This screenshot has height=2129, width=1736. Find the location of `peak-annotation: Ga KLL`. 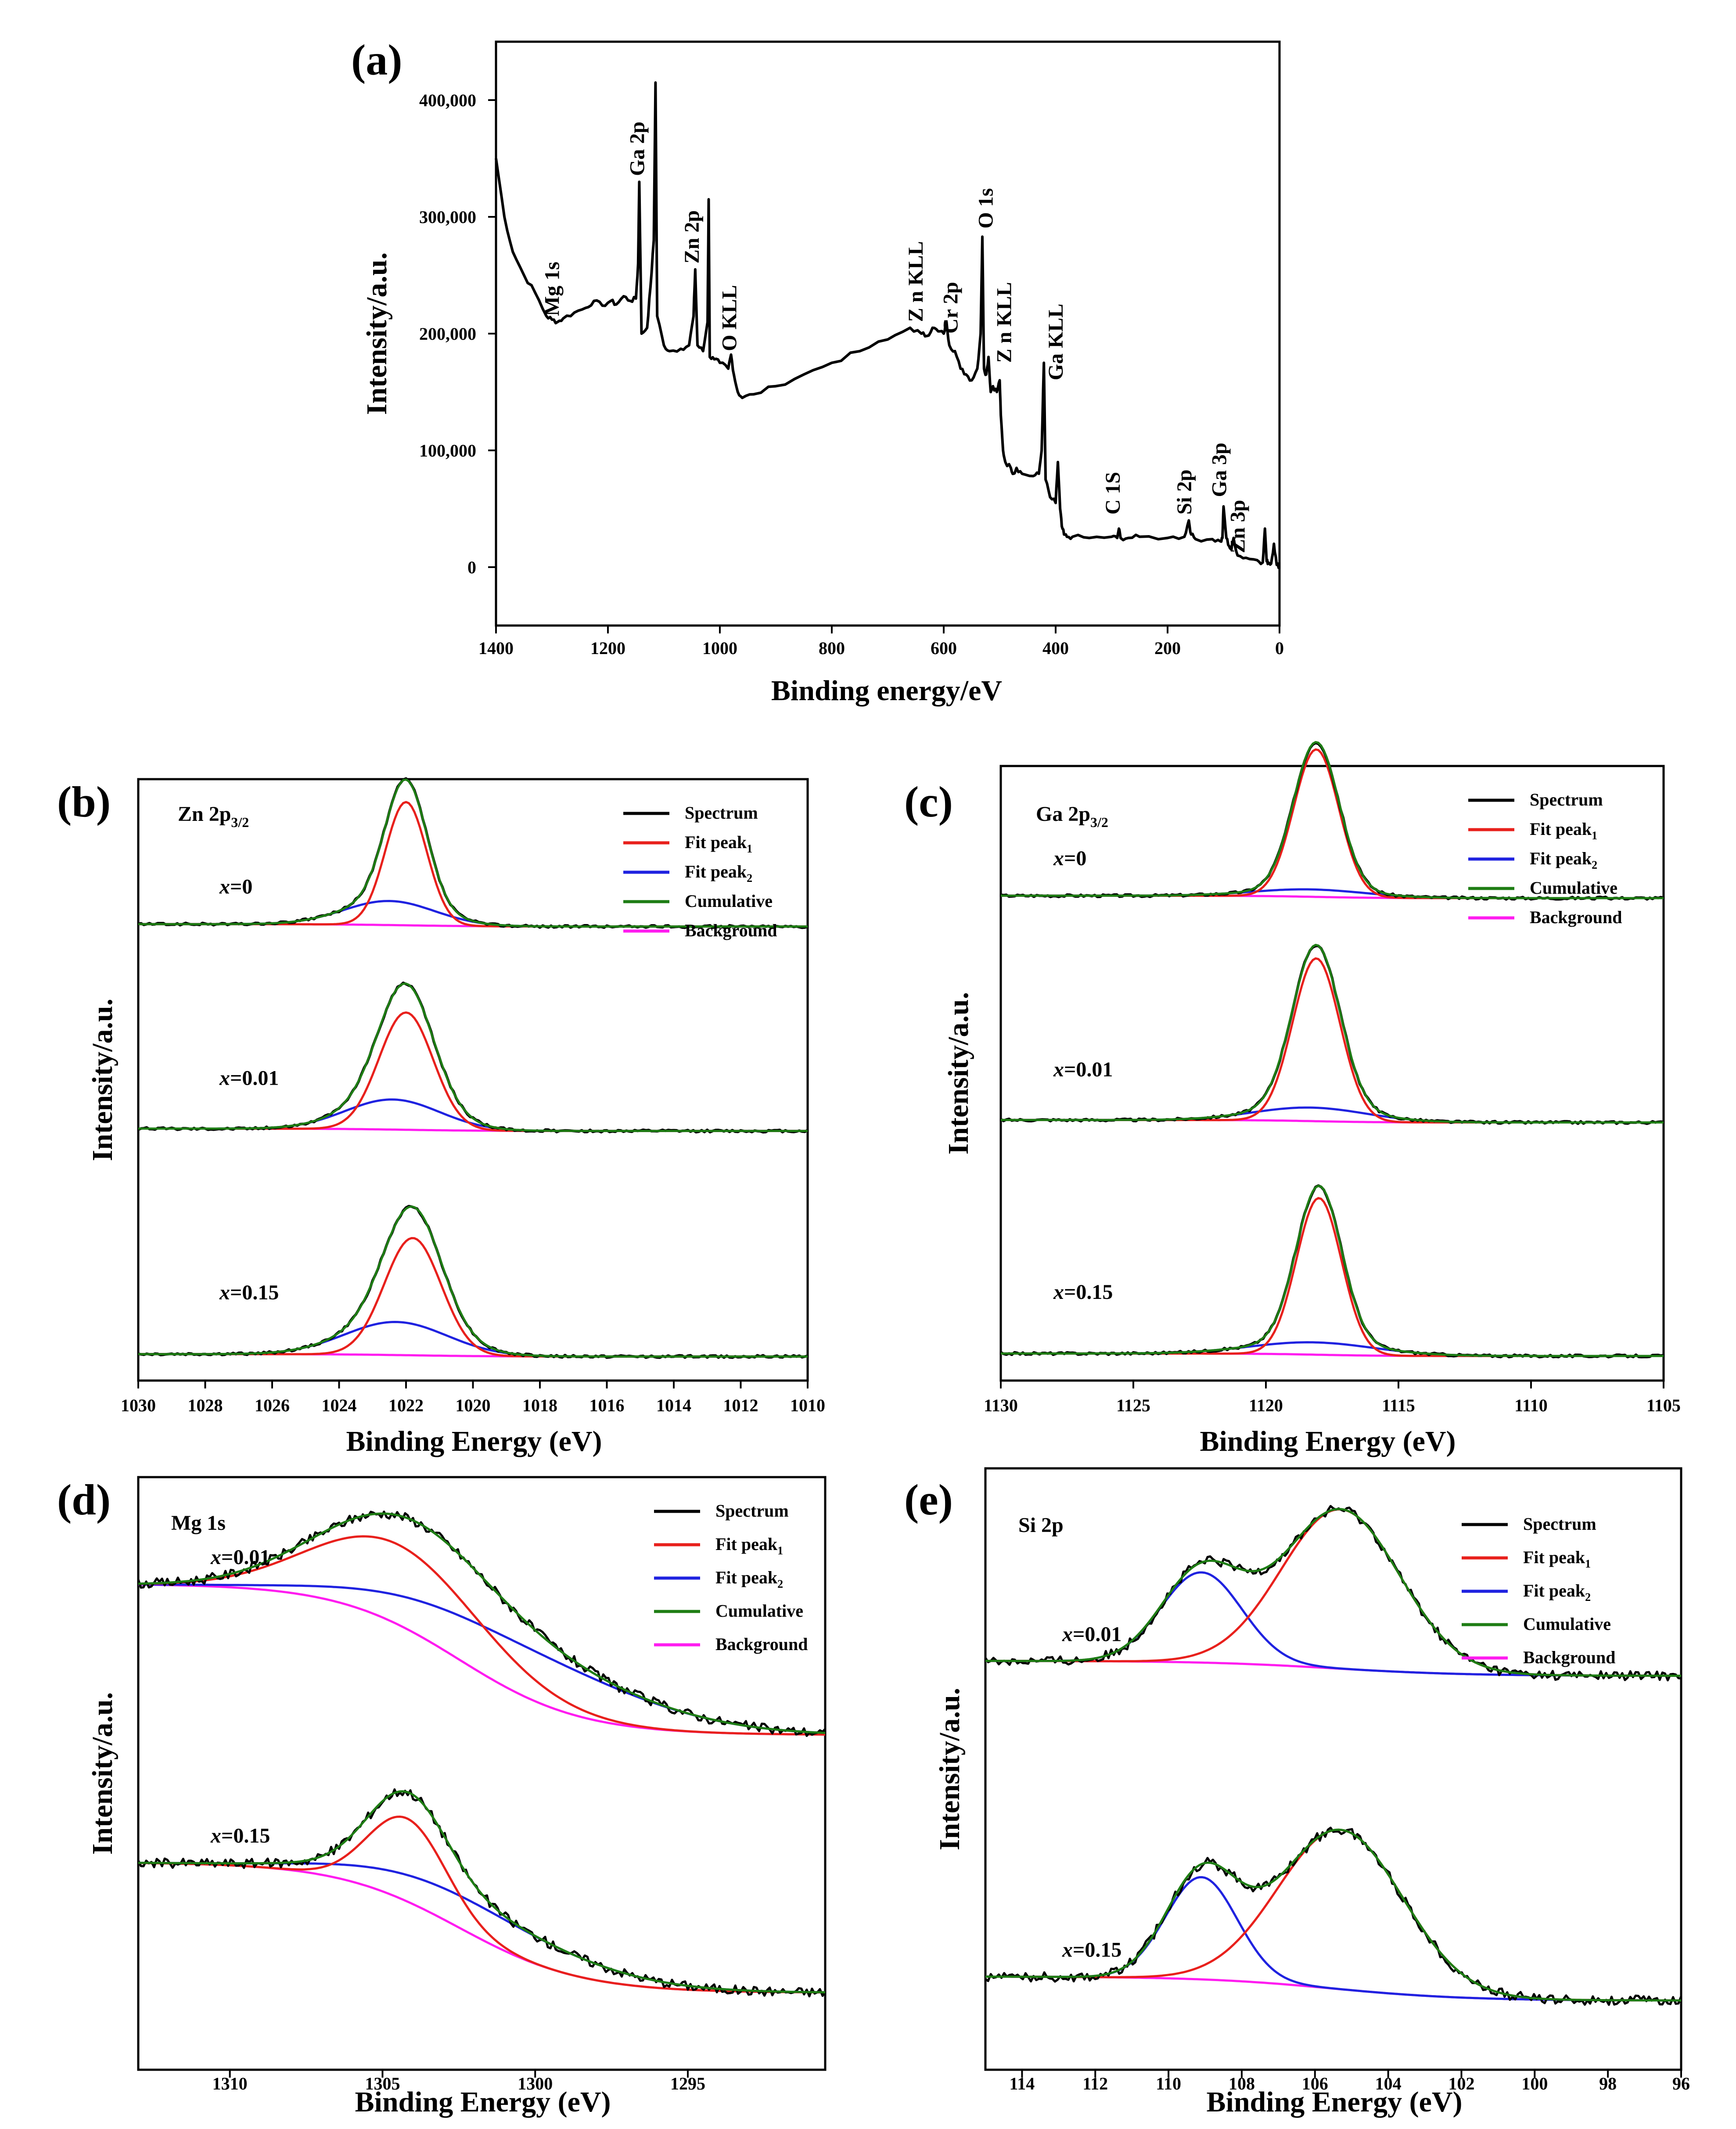

peak-annotation: Ga KLL is located at coordinates (1055, 342).